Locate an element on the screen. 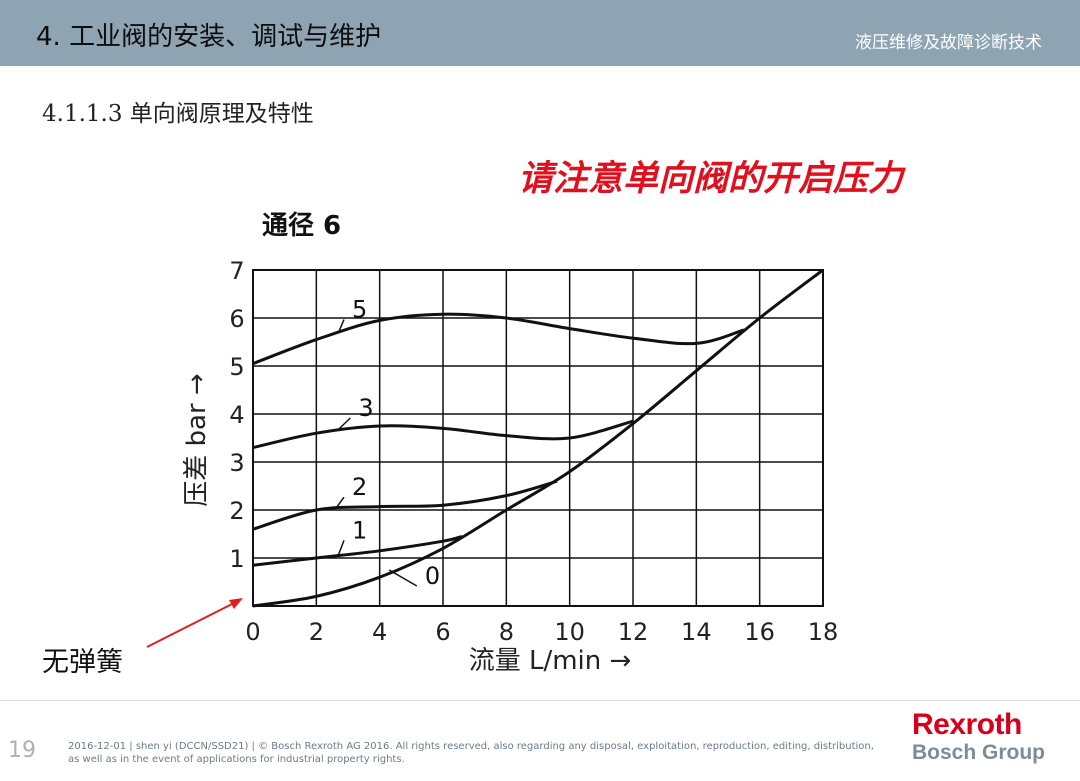  x-tick-label: 8 is located at coordinates (506, 632).